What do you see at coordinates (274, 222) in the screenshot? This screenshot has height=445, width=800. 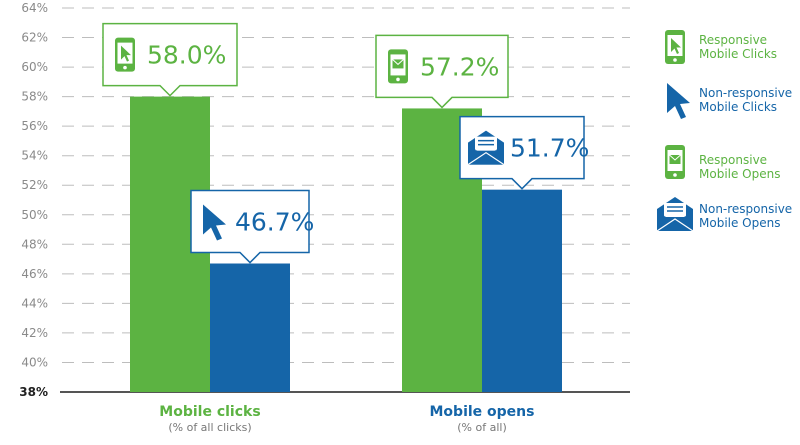 I see `value-label: 46.7%` at bounding box center [274, 222].